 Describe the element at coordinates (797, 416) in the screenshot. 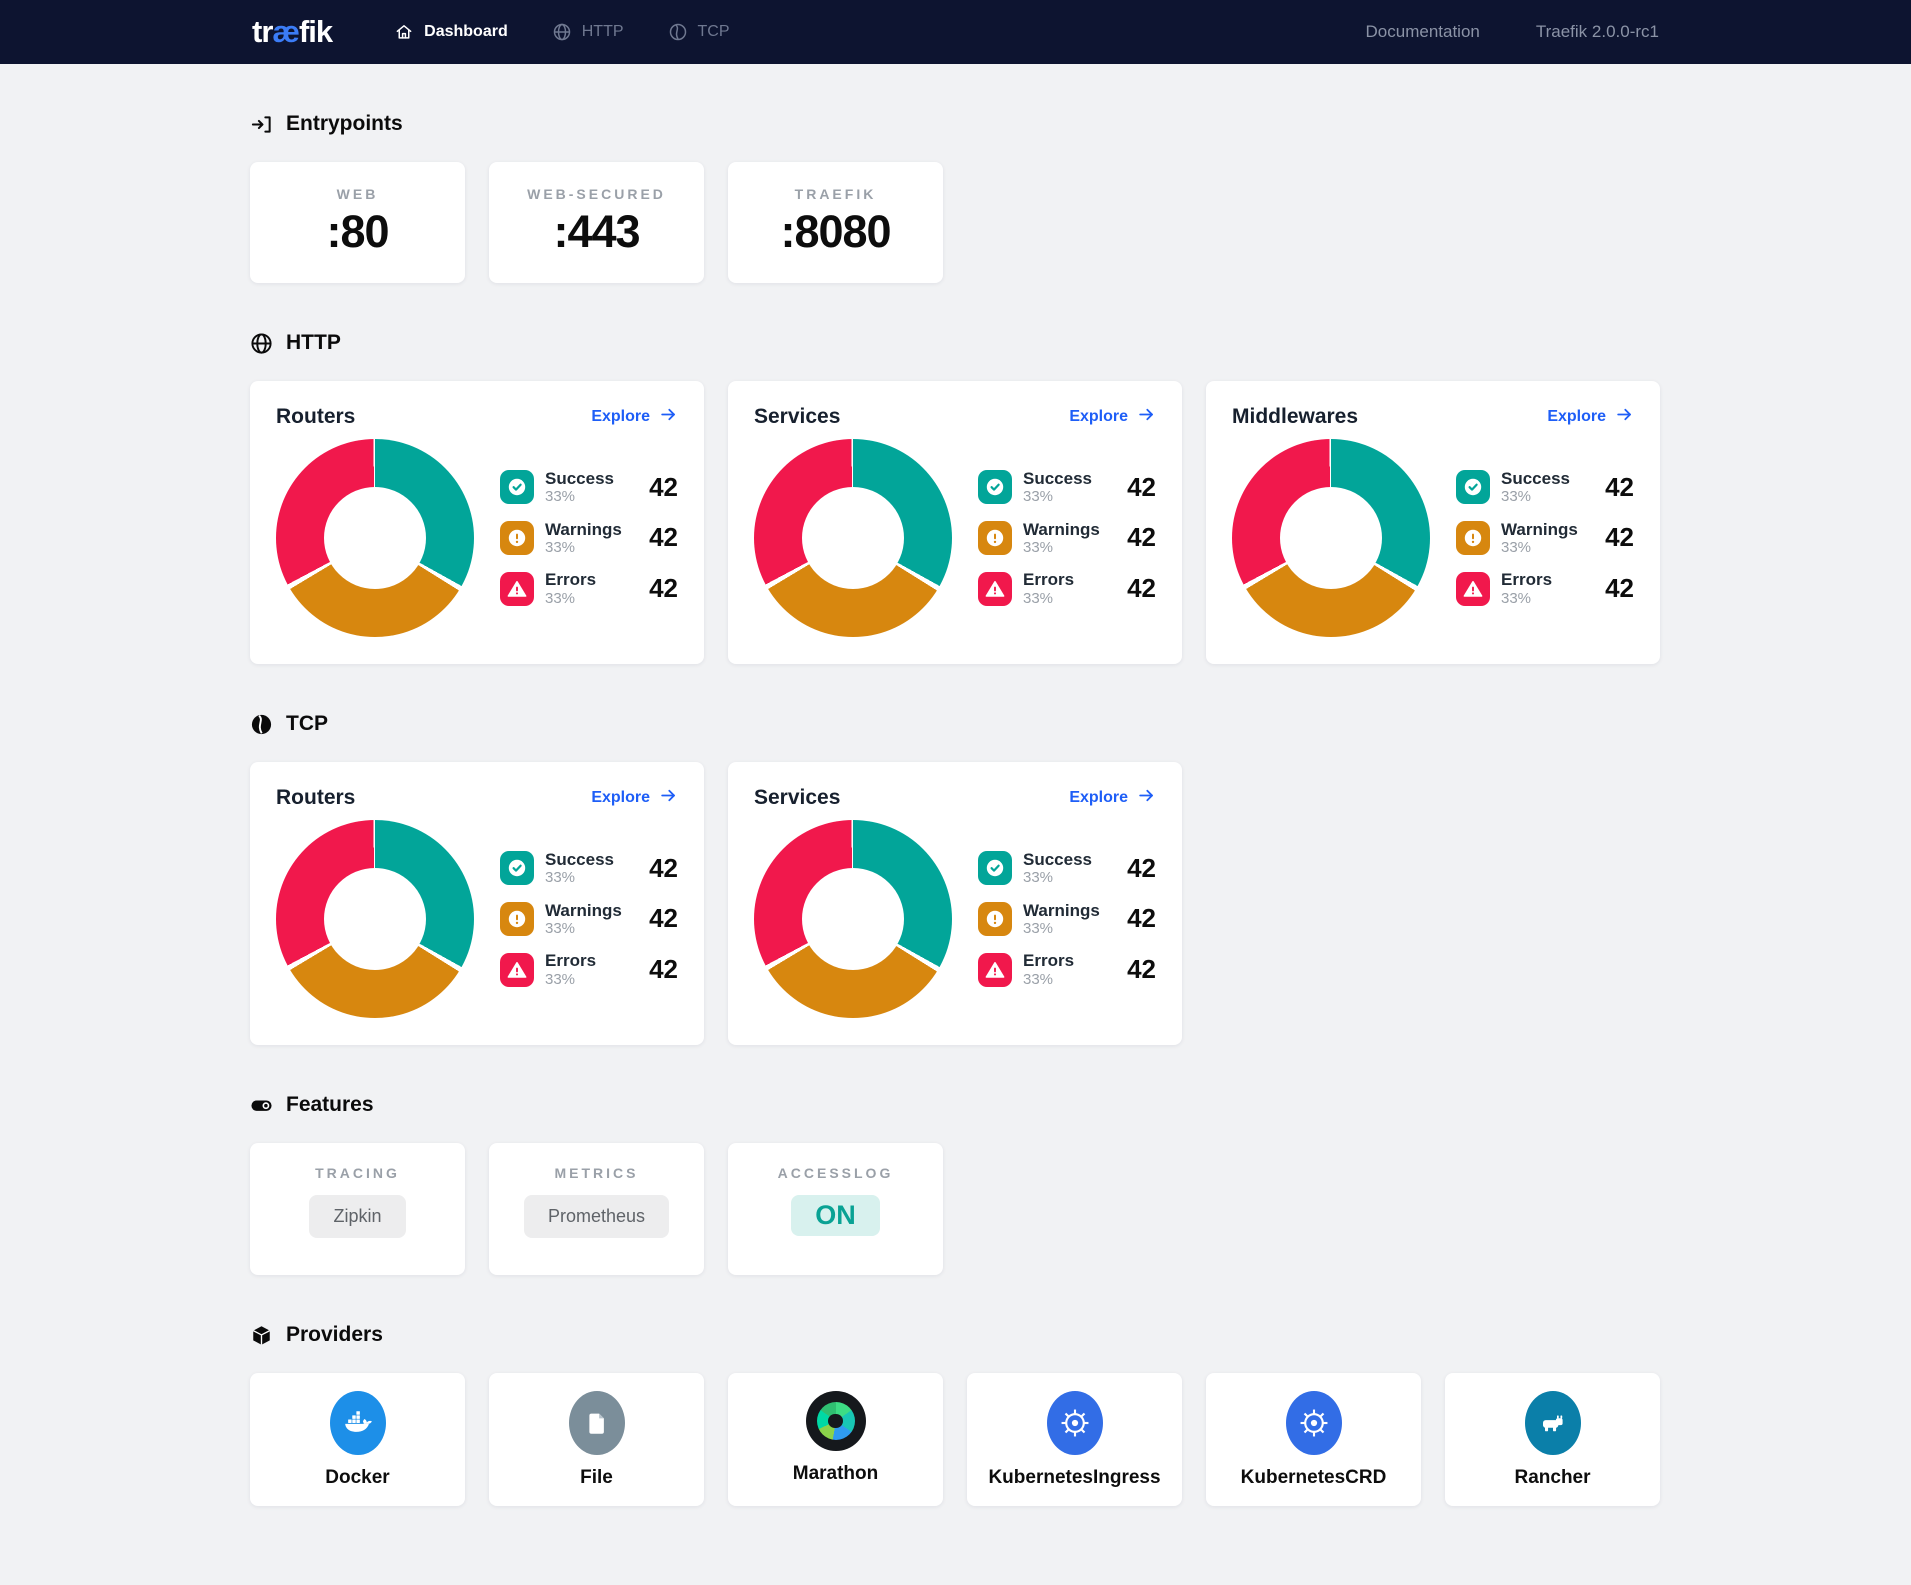

I see `card-title: Services` at that location.